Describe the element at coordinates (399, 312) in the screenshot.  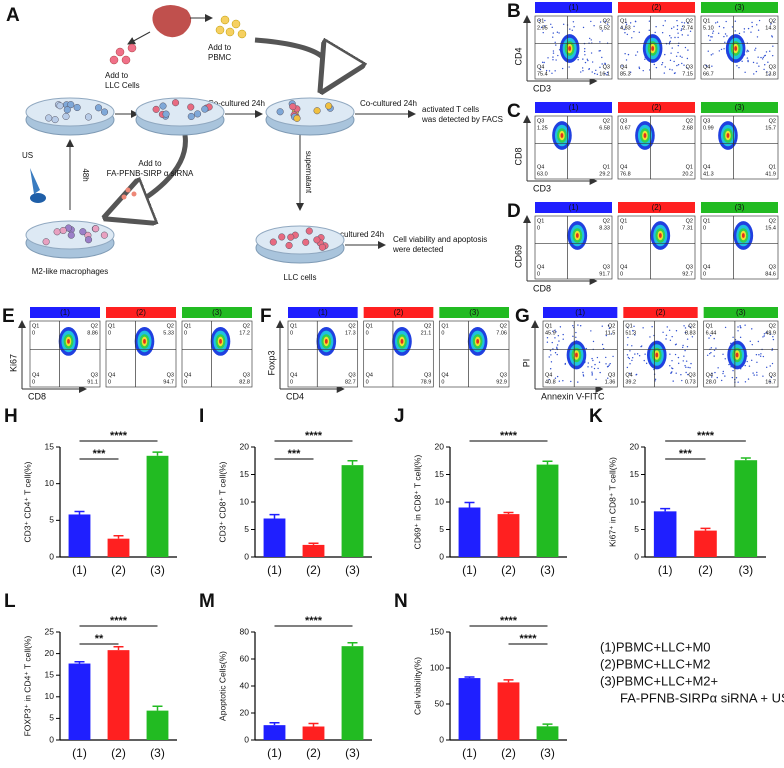
I see `group-label: (2)` at that location.